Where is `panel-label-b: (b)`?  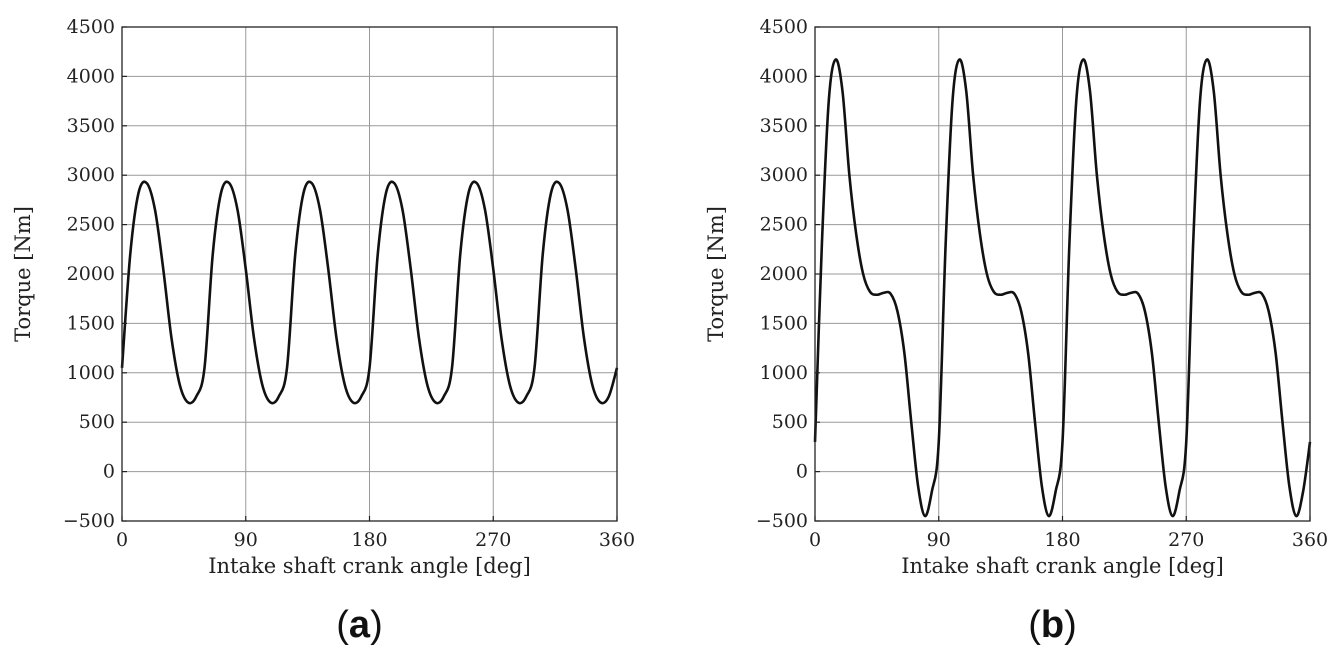
panel-label-b: (b) is located at coordinates (1052, 625).